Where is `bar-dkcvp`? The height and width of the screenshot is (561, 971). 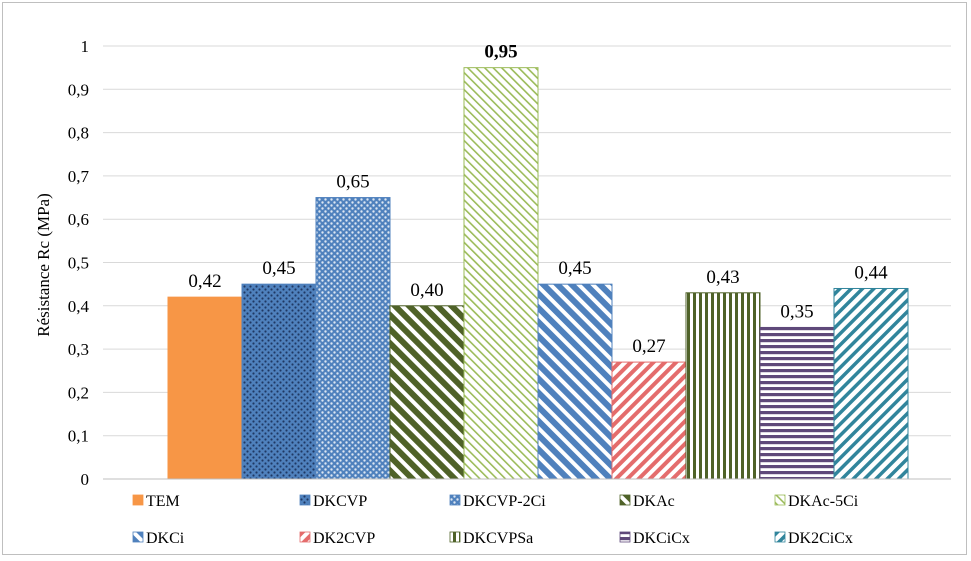 bar-dkcvp is located at coordinates (279, 381).